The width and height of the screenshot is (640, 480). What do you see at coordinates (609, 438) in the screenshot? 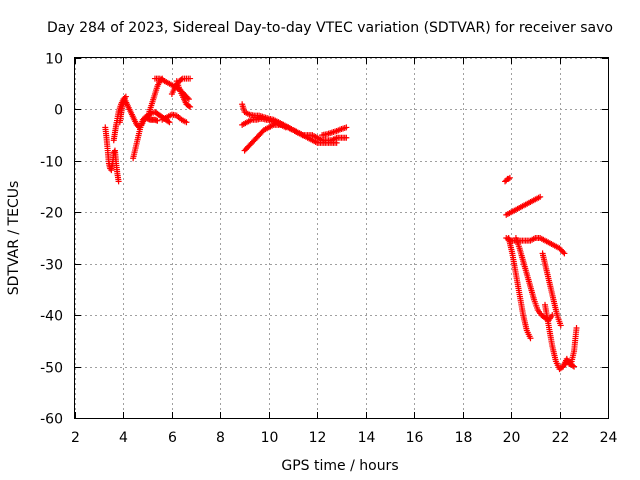
I see `x-tick-label: 24` at bounding box center [609, 438].